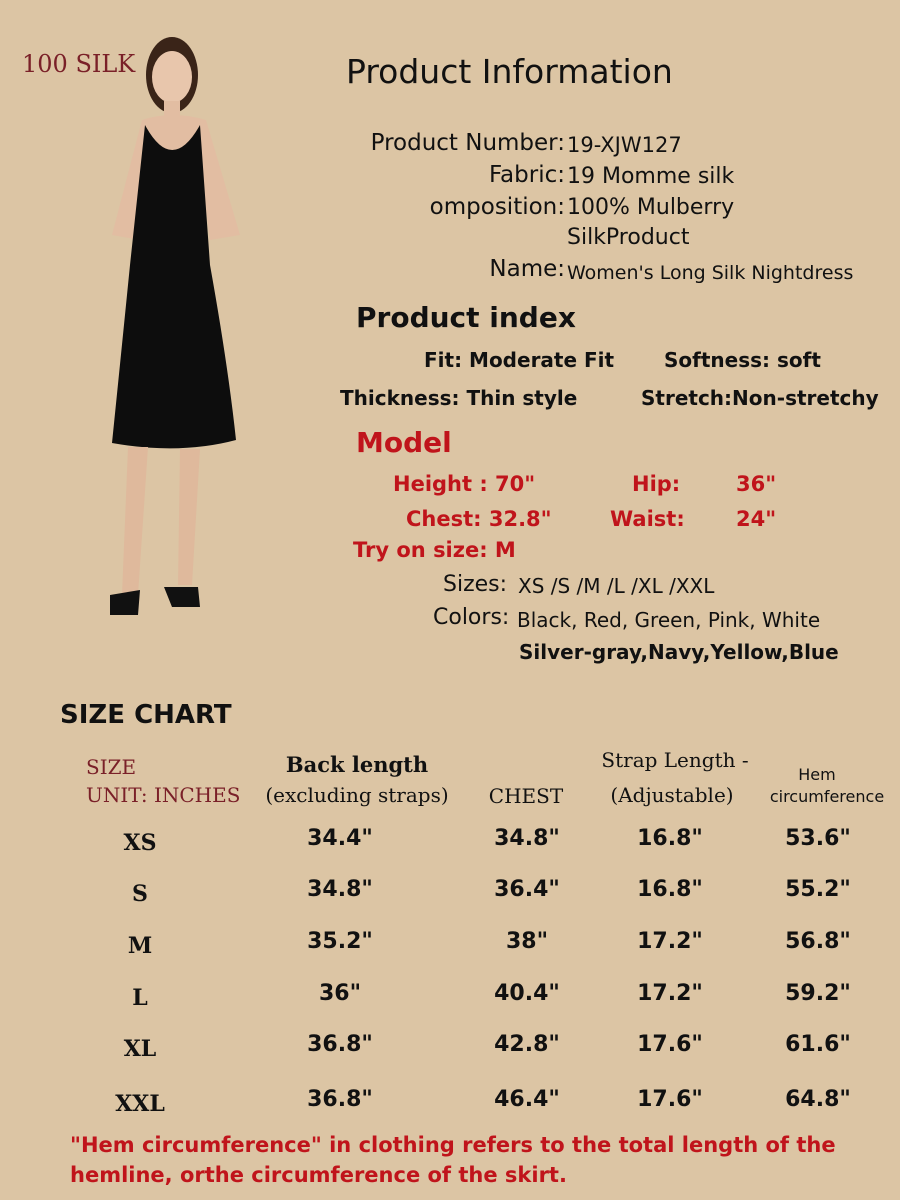 This screenshot has width=900, height=1200. What do you see at coordinates (818, 993) in the screenshot?
I see `cell-hem: 59.2"` at bounding box center [818, 993].